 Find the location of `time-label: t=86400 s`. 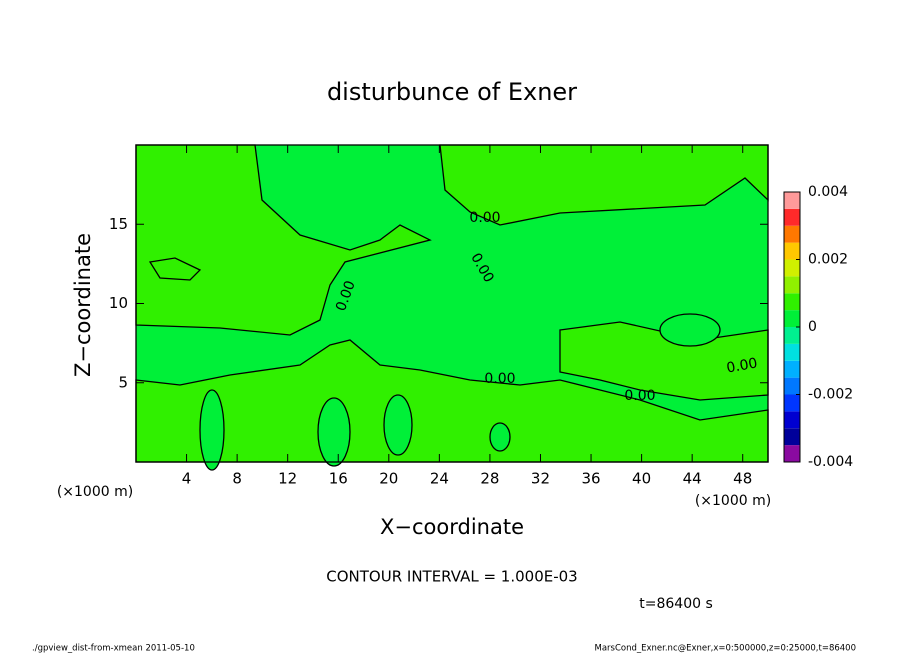

time-label: t=86400 s is located at coordinates (676, 604).